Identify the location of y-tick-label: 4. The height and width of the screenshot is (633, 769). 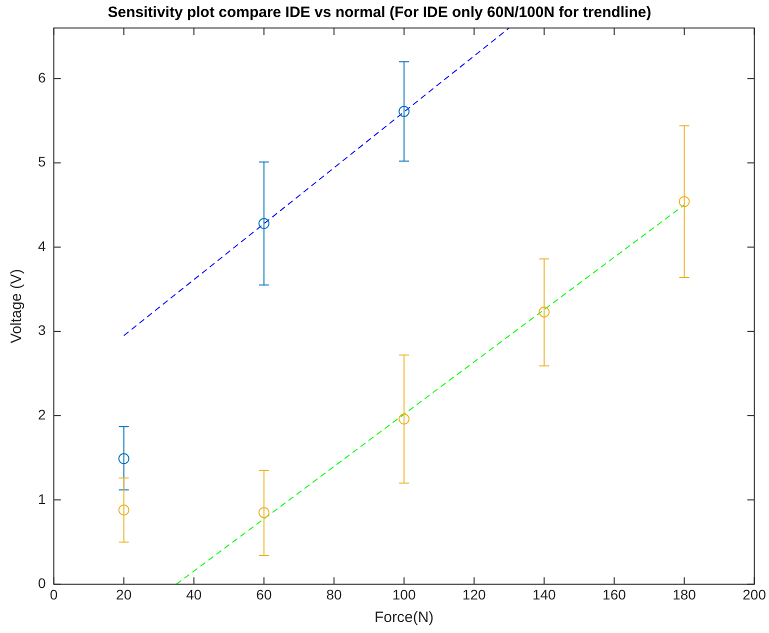
(42, 246).